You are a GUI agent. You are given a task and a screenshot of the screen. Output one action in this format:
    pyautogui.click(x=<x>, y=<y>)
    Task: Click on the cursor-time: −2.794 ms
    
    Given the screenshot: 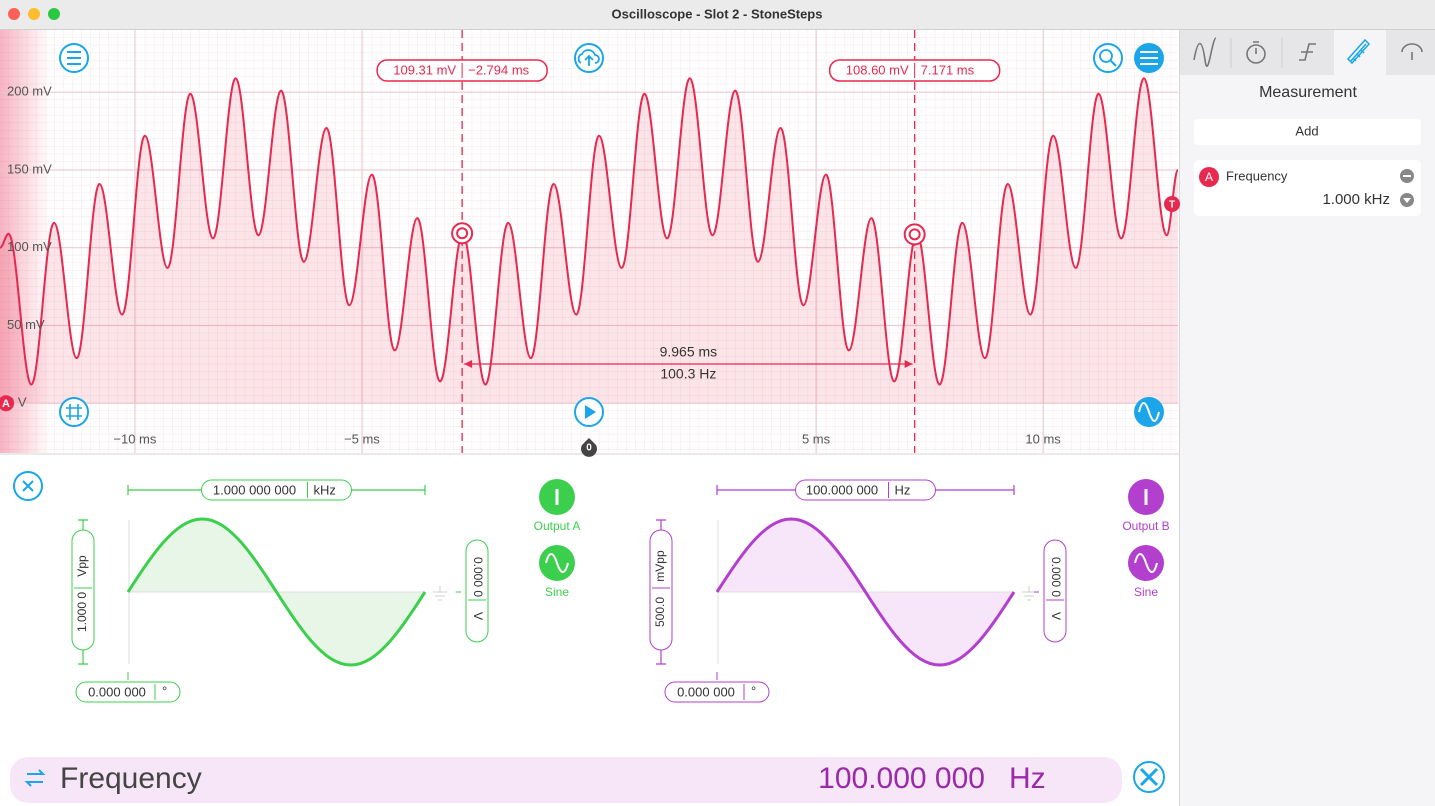 What is the action you would take?
    pyautogui.click(x=499, y=69)
    